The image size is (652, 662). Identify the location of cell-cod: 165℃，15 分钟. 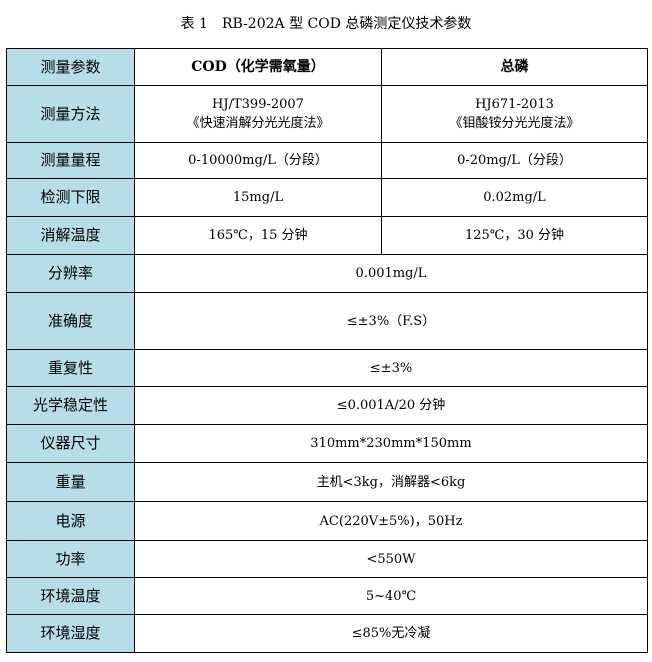
(258, 235).